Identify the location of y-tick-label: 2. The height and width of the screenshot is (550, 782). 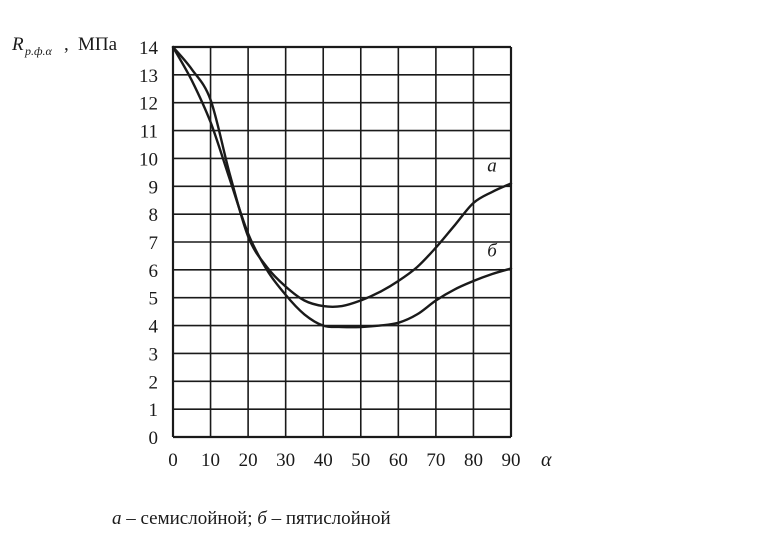
(154, 382).